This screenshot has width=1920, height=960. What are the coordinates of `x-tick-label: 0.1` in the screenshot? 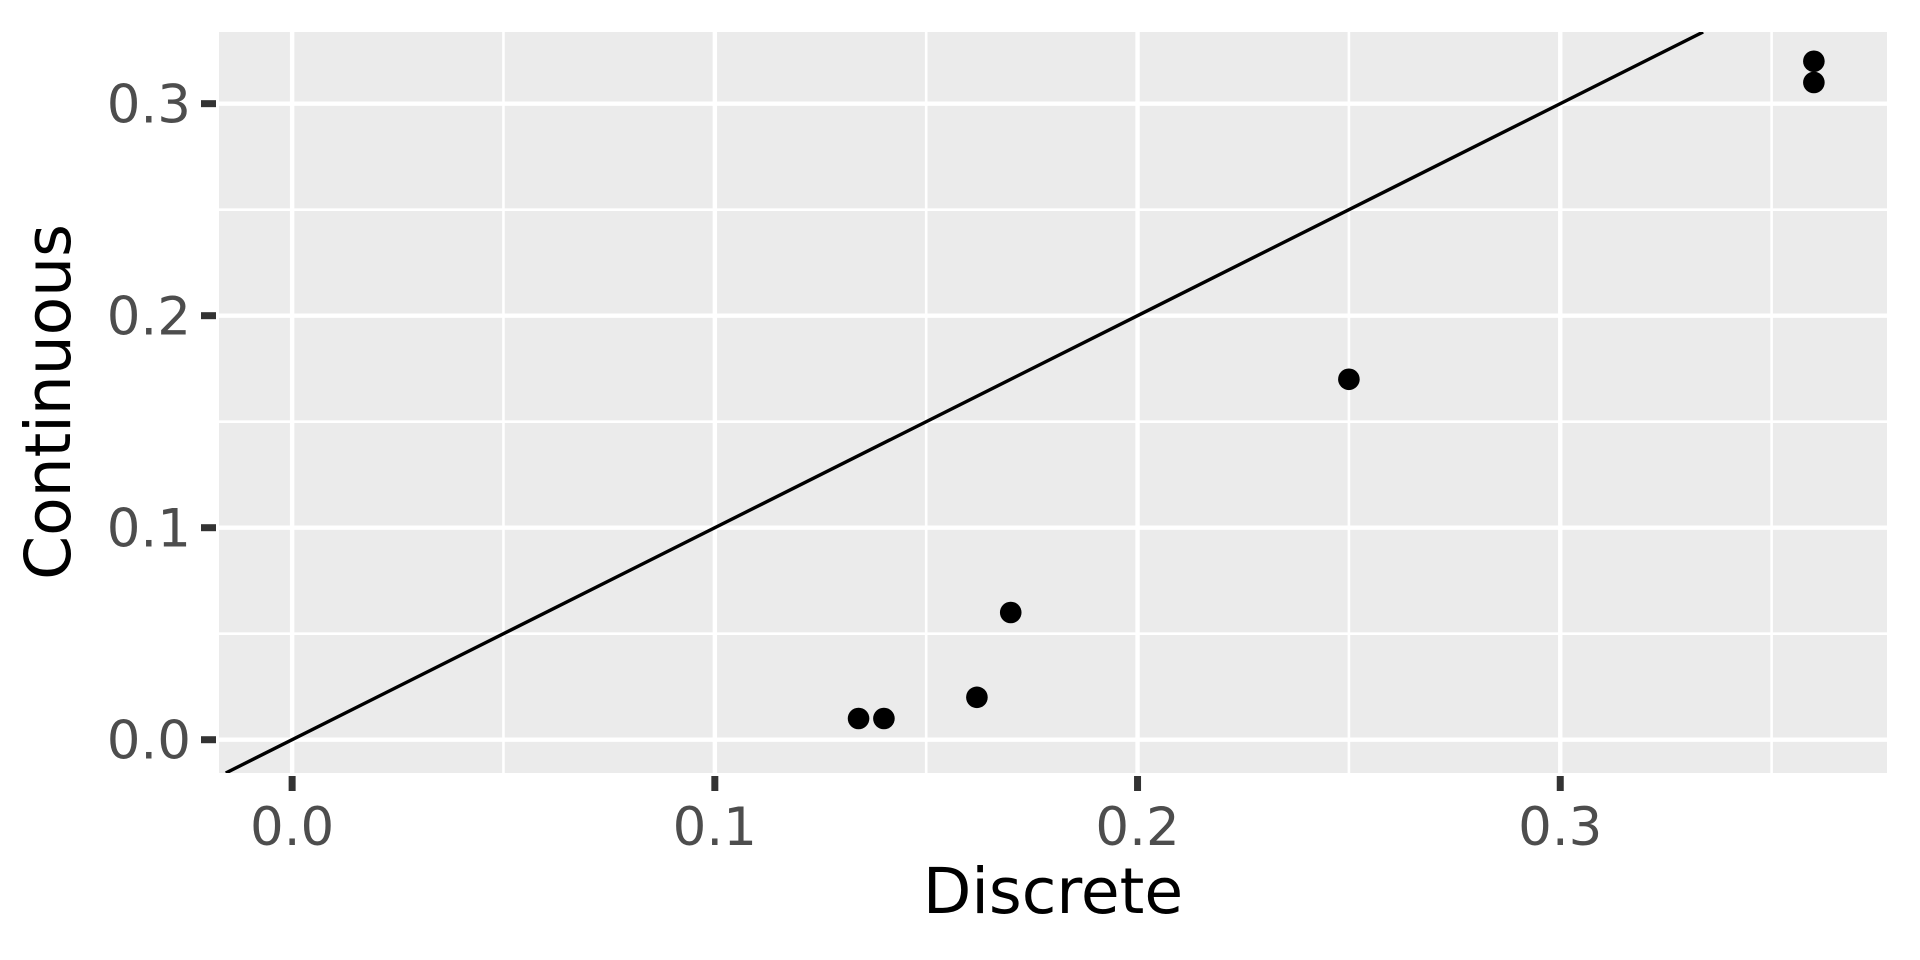 It's located at (715, 827).